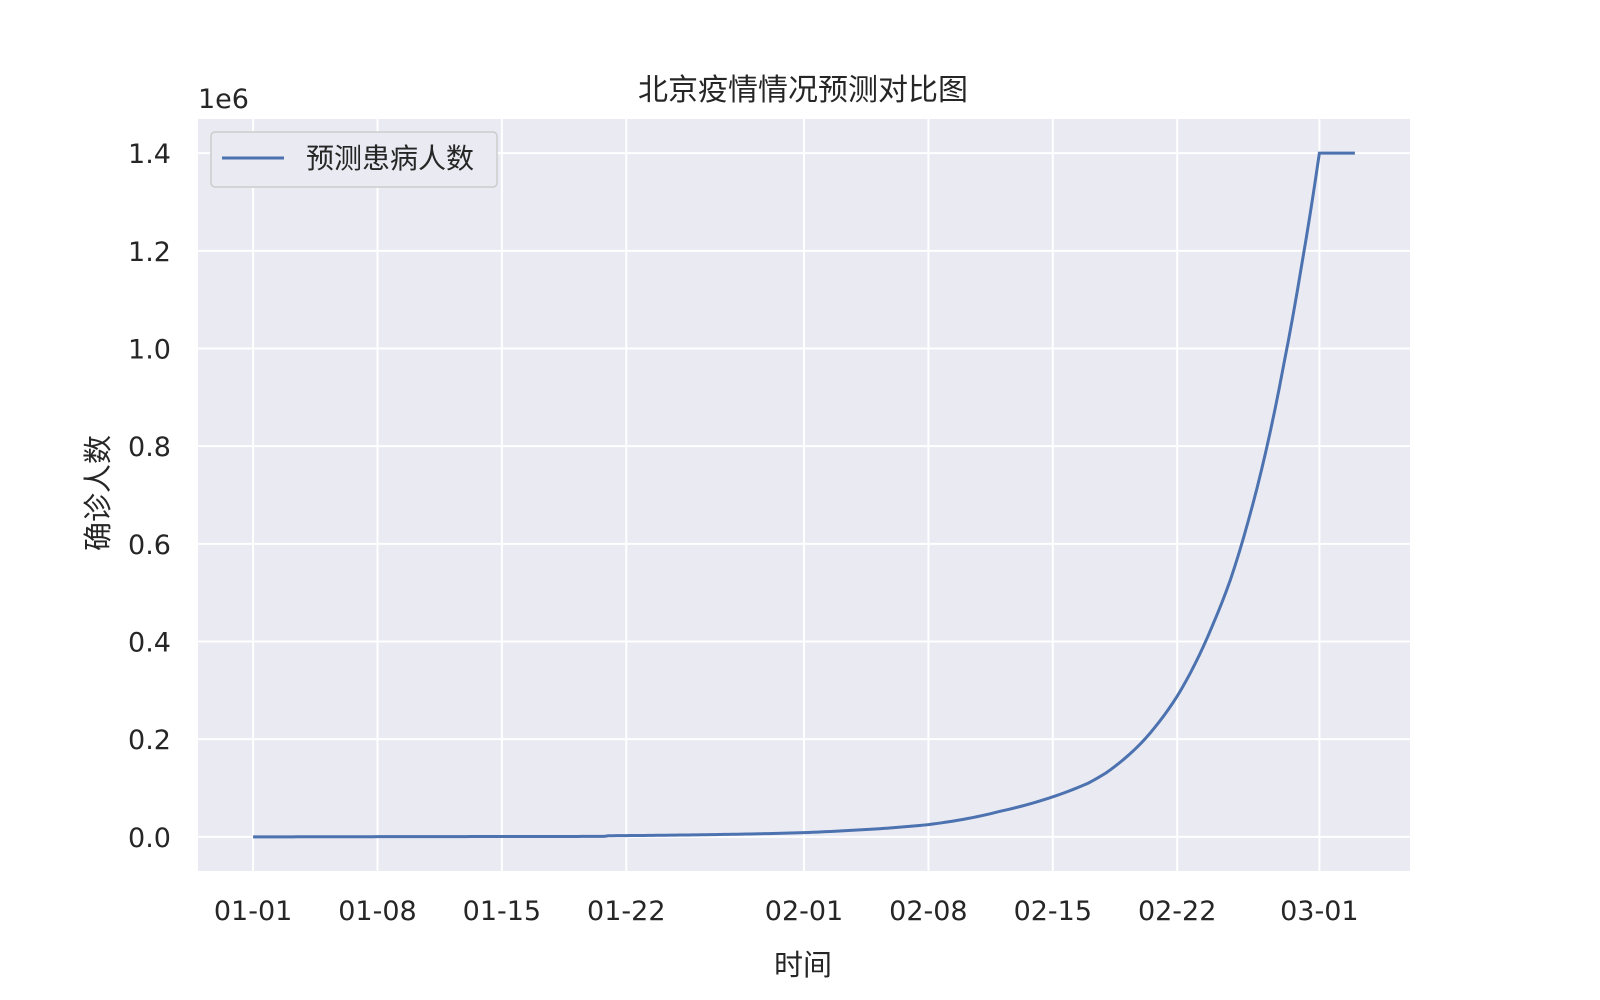 The image size is (1600, 1000). Describe the element at coordinates (98, 493) in the screenshot. I see `y-axis-label: 确诊人数` at that location.